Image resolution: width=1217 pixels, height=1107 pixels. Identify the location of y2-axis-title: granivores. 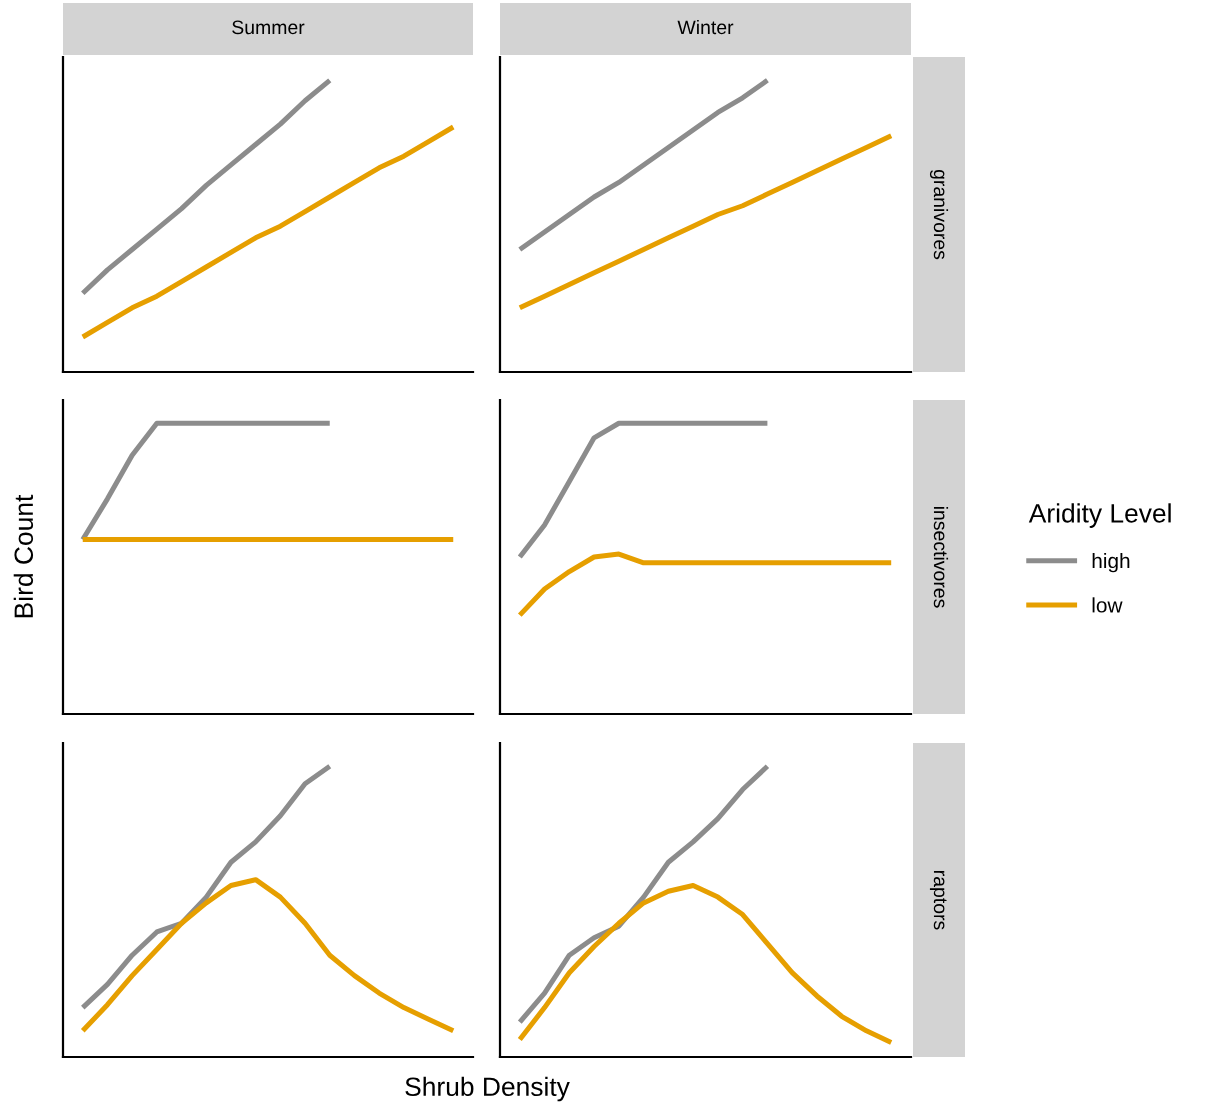
(939, 214).